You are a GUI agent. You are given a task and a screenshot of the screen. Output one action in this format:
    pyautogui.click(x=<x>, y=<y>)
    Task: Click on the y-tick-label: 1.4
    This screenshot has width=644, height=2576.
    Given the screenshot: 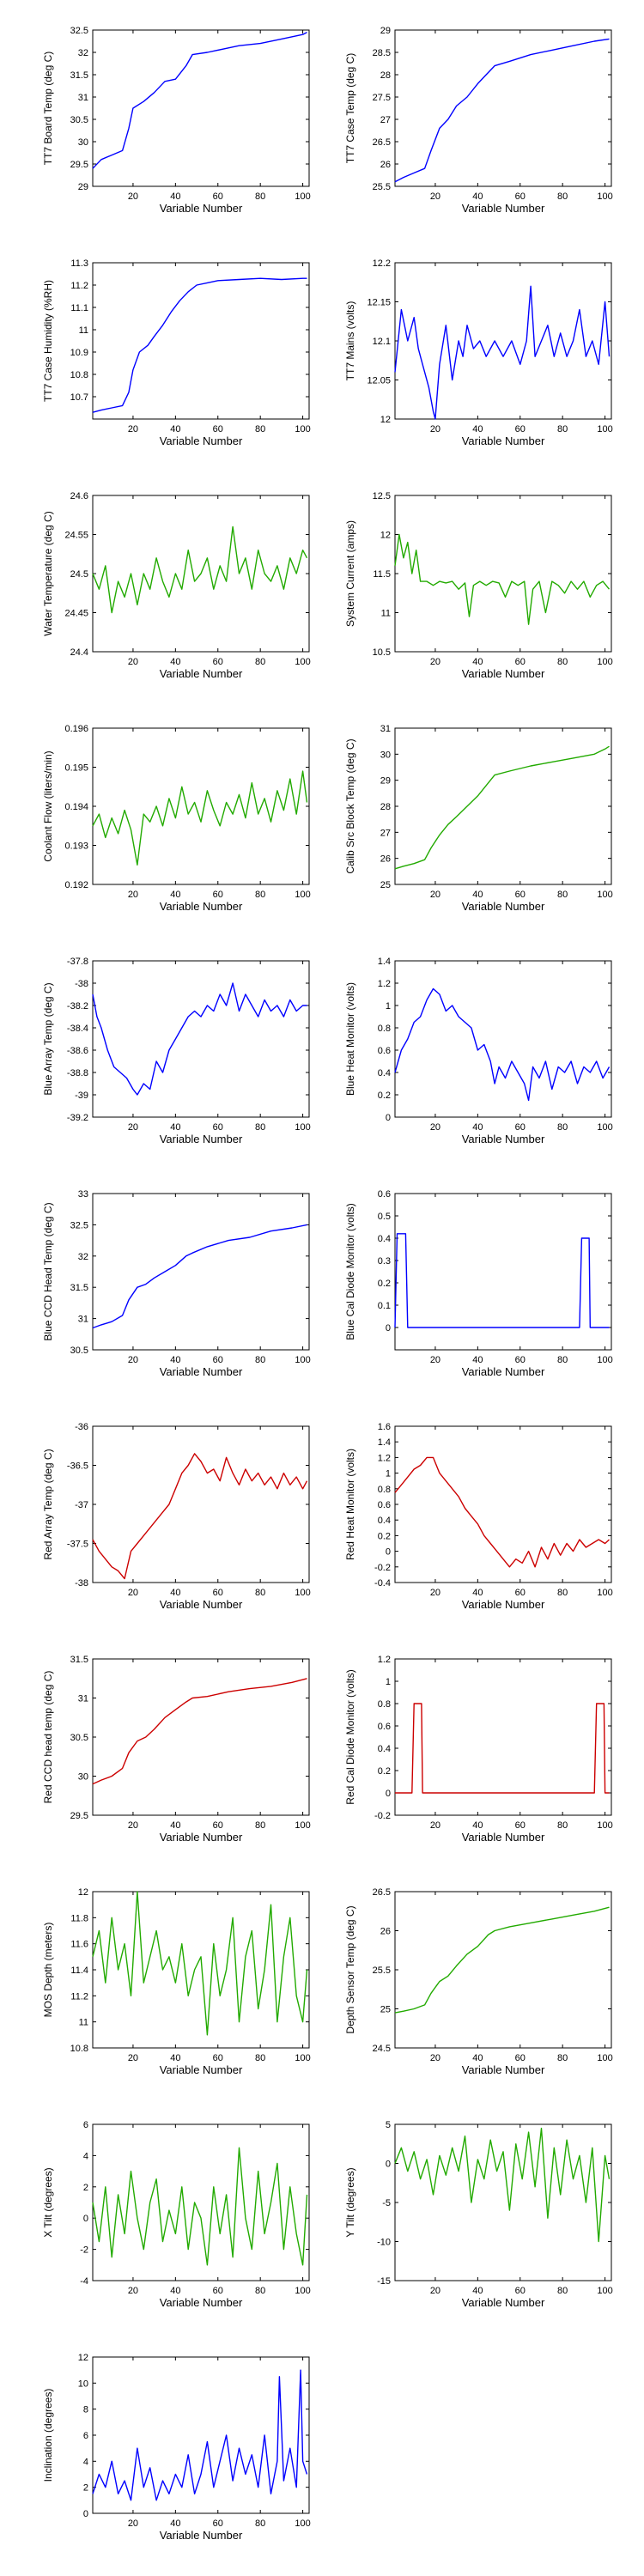 What is the action you would take?
    pyautogui.click(x=385, y=1442)
    